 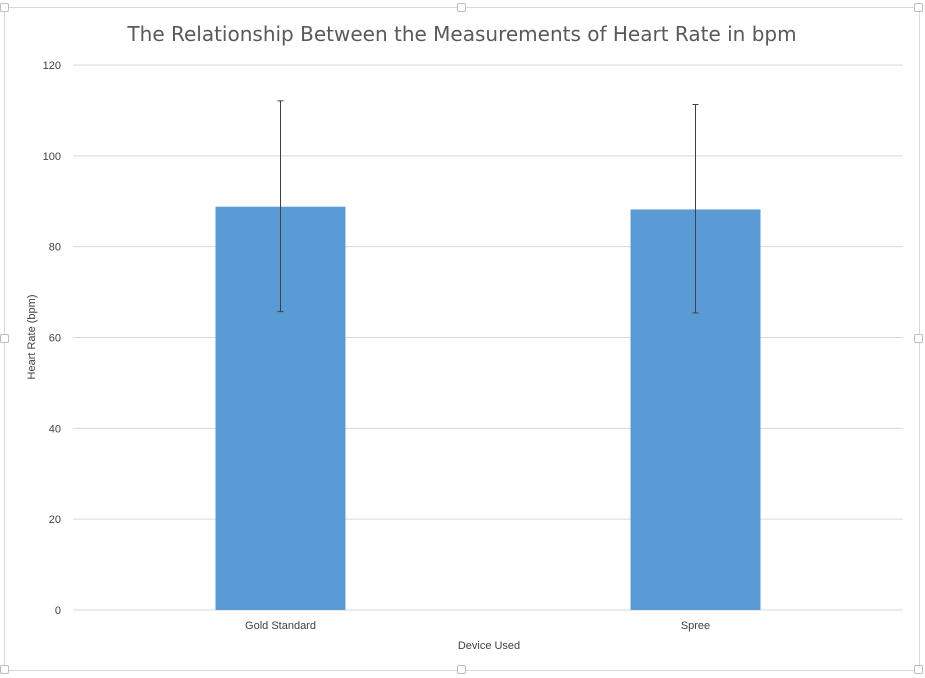 I want to click on y-tick-label: 80, so click(x=55, y=248).